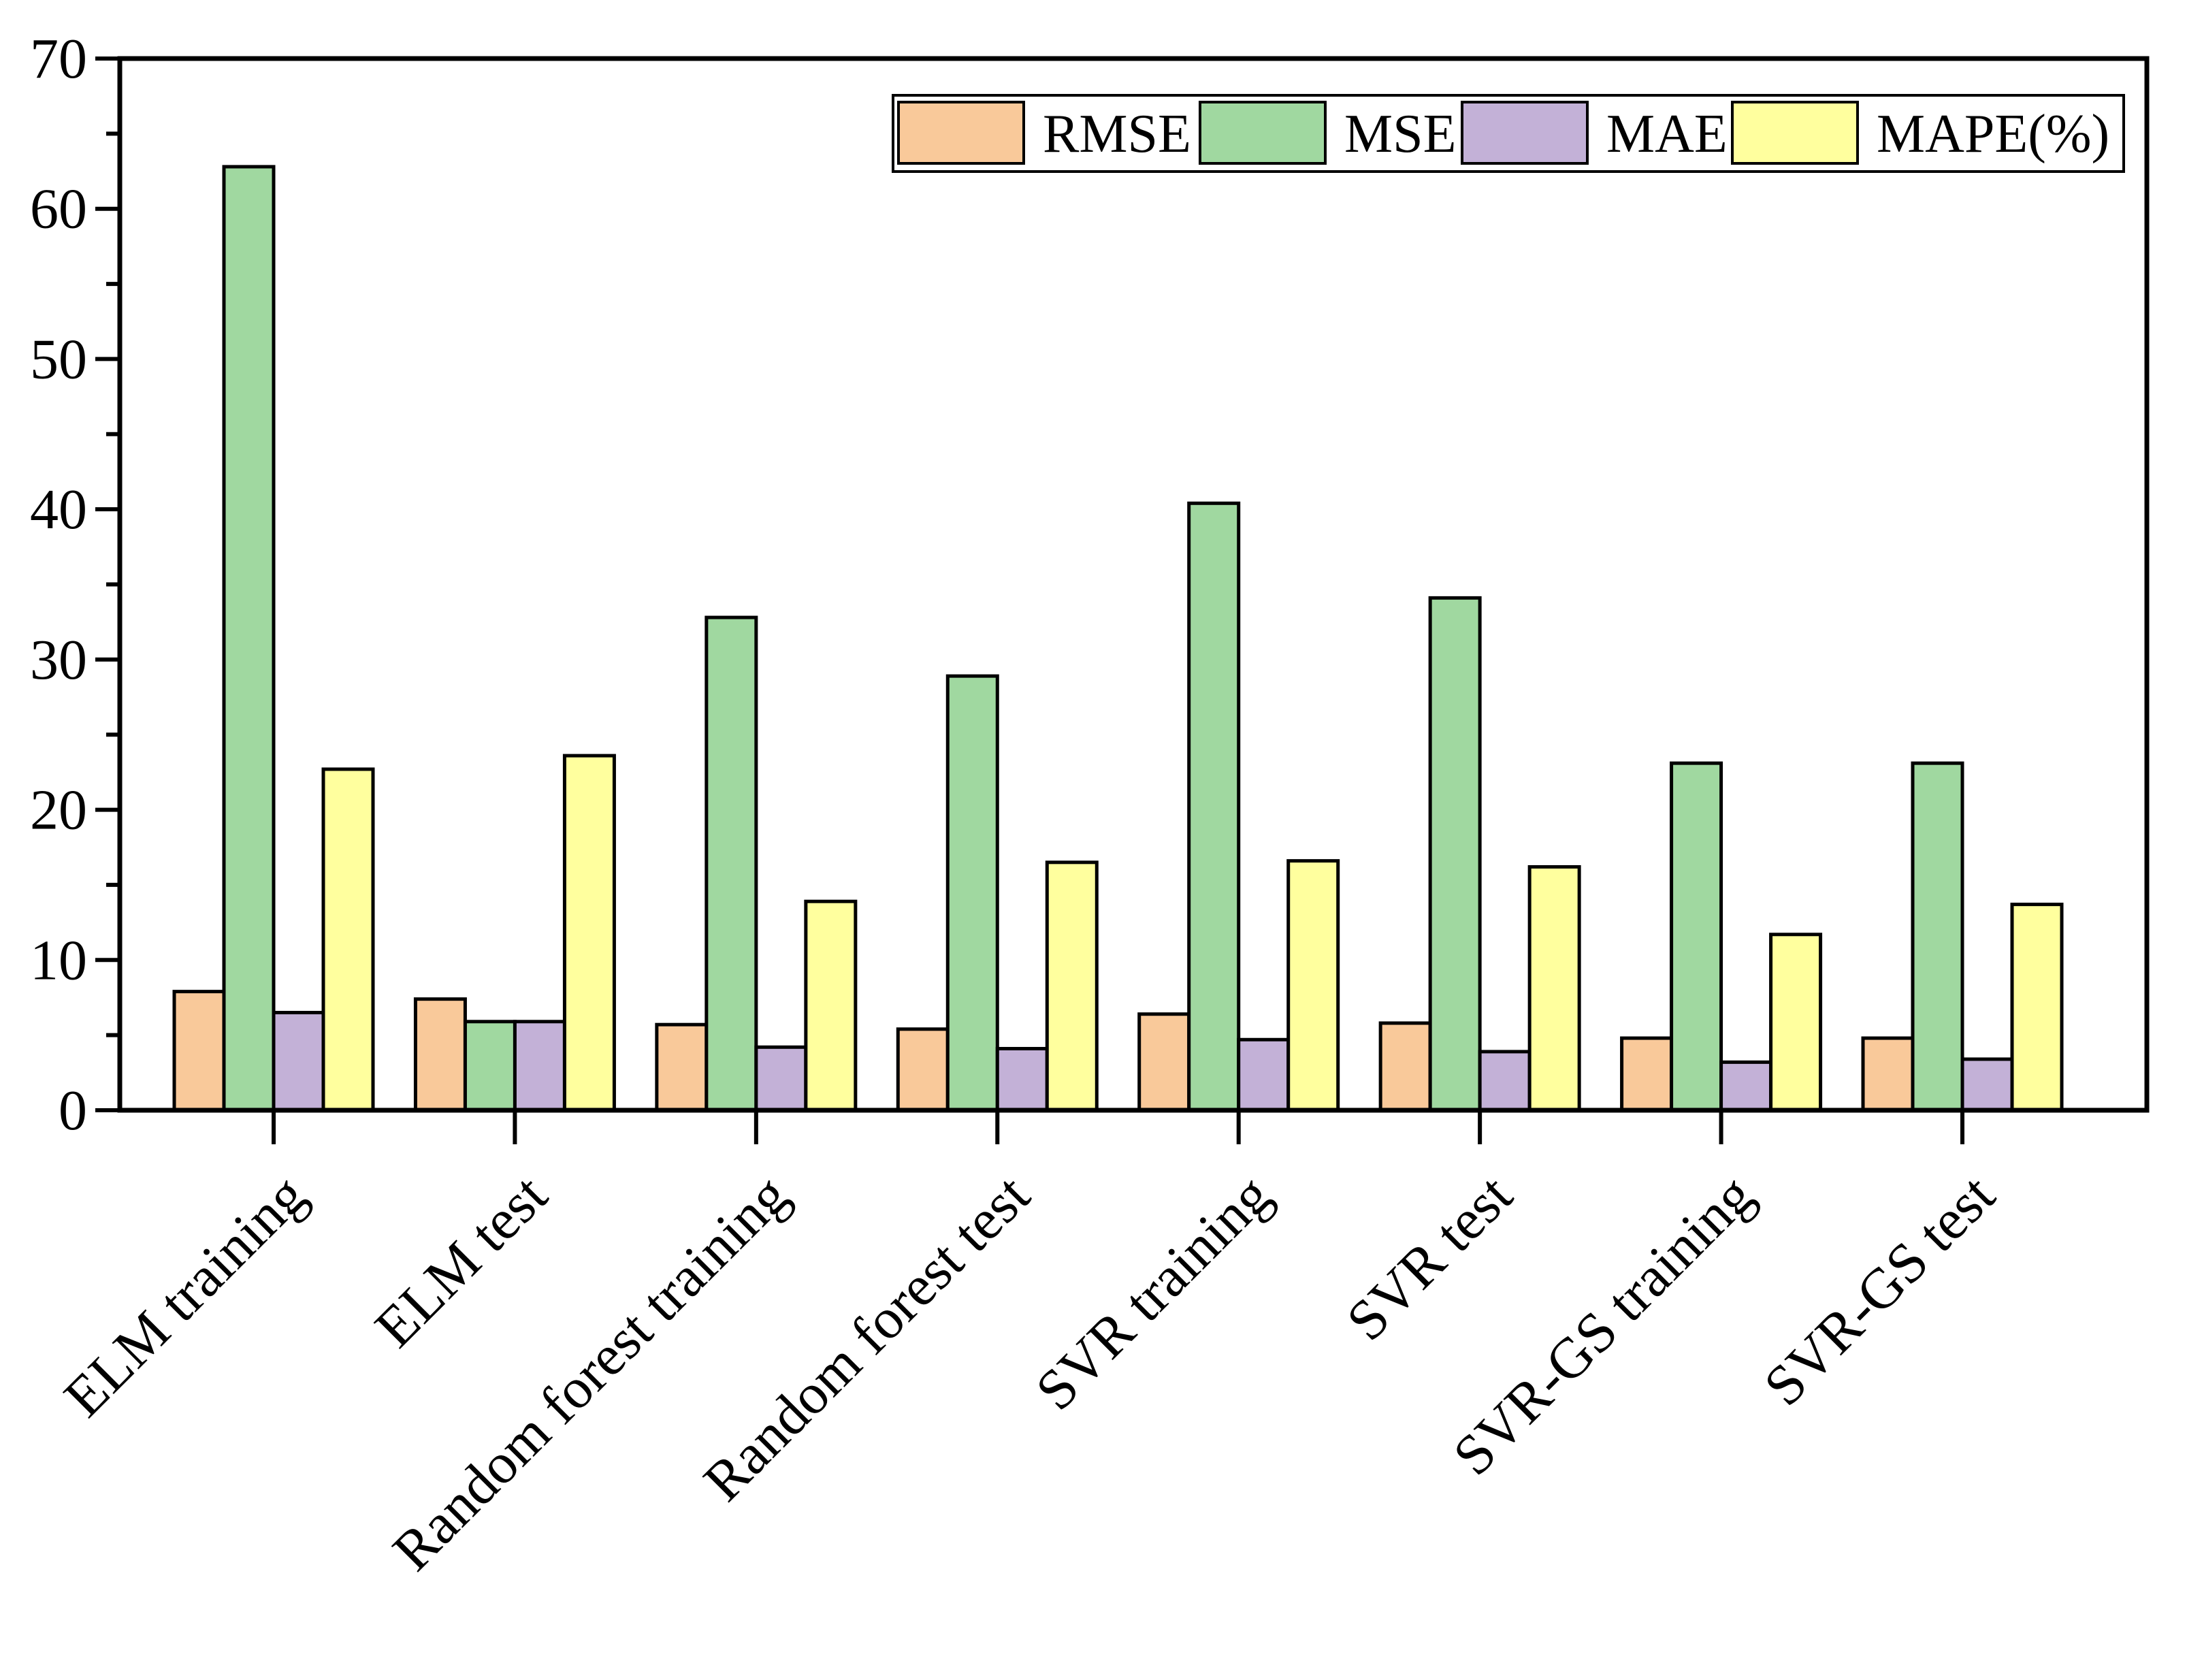  I want to click on y-tick-label: 60, so click(58, 210).